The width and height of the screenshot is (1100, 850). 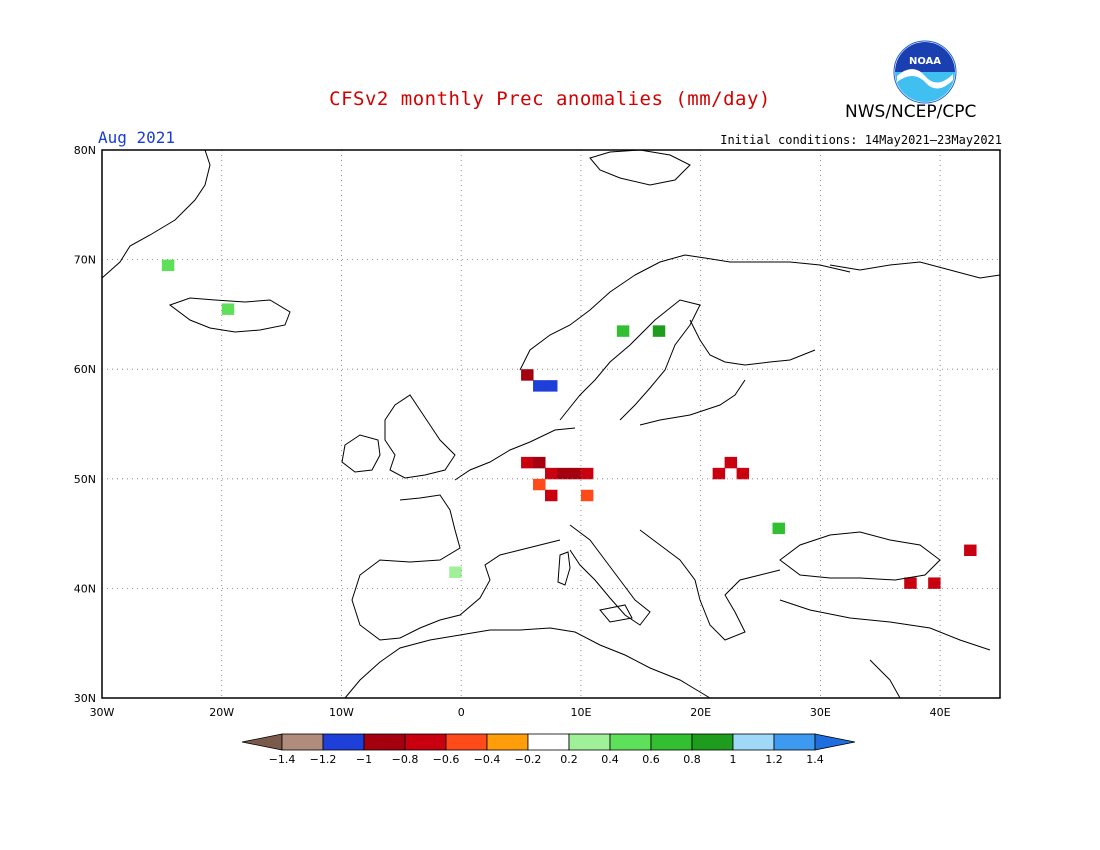 What do you see at coordinates (85, 150) in the screenshot?
I see `lat-tick-label: 80N` at bounding box center [85, 150].